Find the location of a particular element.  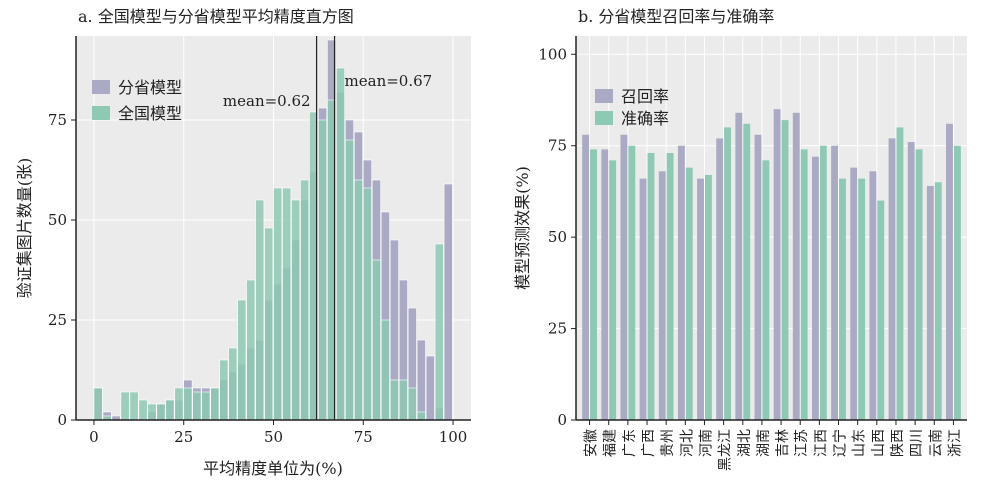

x-tick-label: 广东 is located at coordinates (630, 443).